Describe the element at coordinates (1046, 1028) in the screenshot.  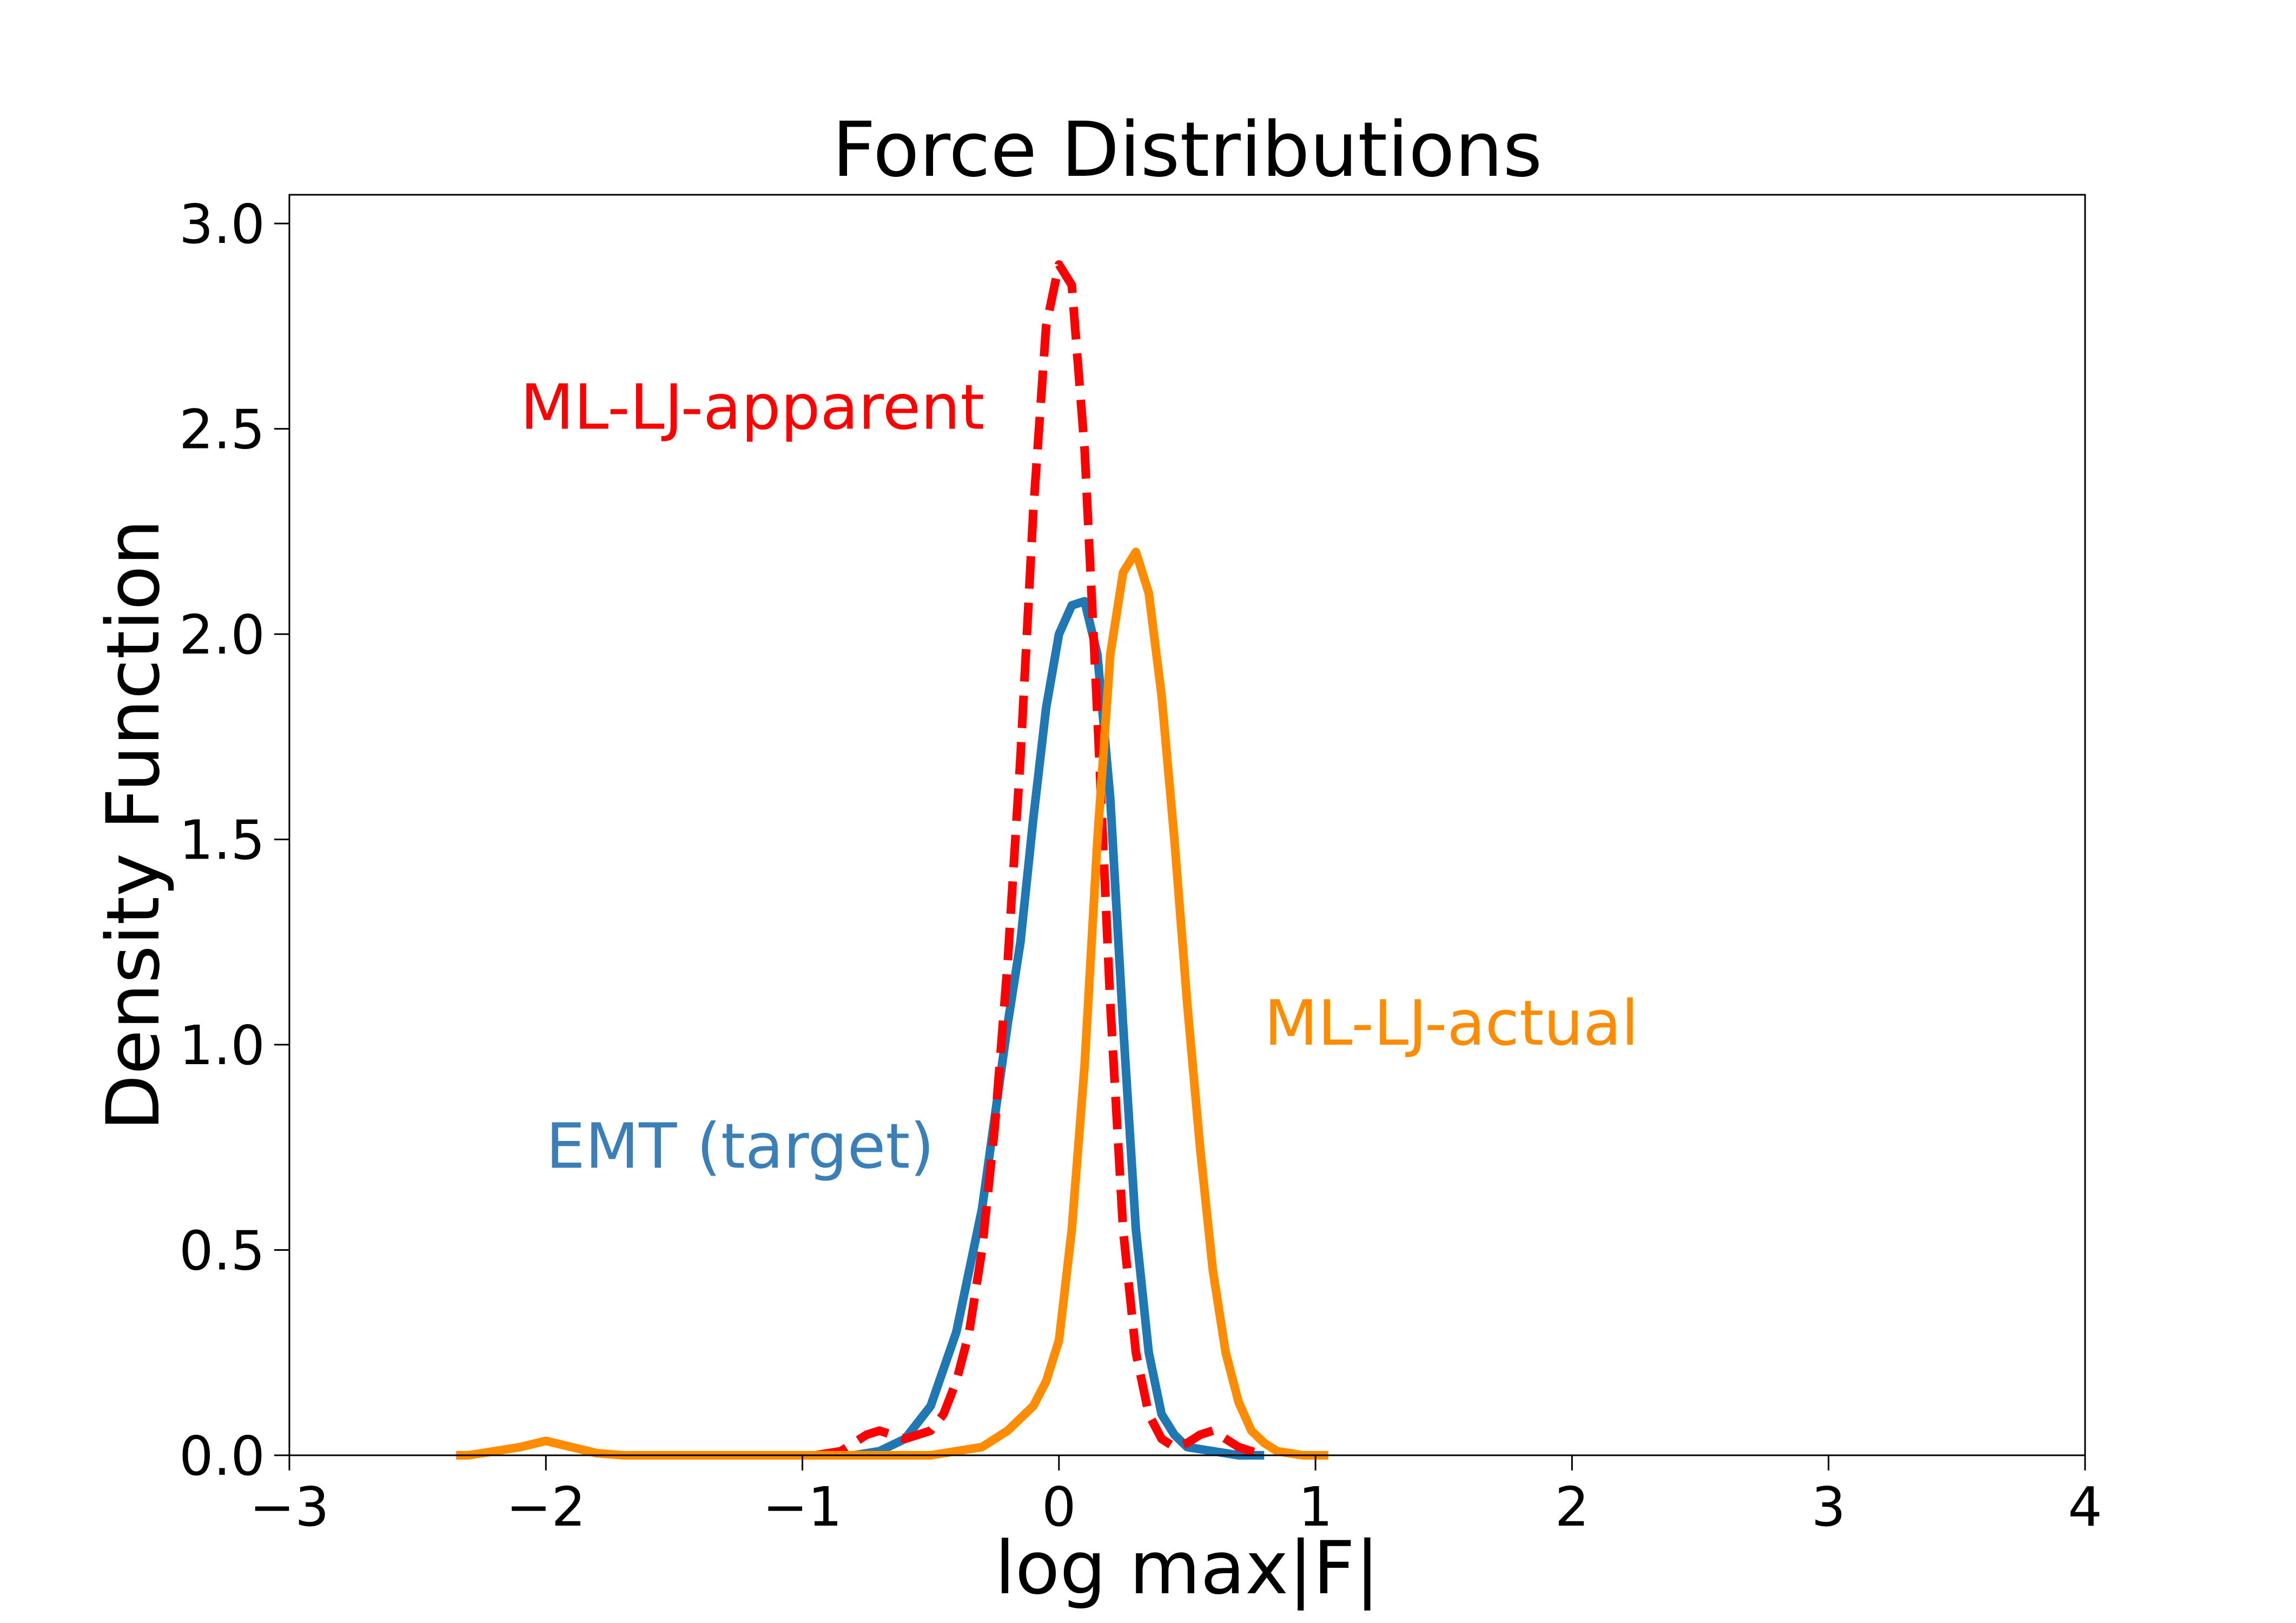
I see `series-line-emt-target` at that location.